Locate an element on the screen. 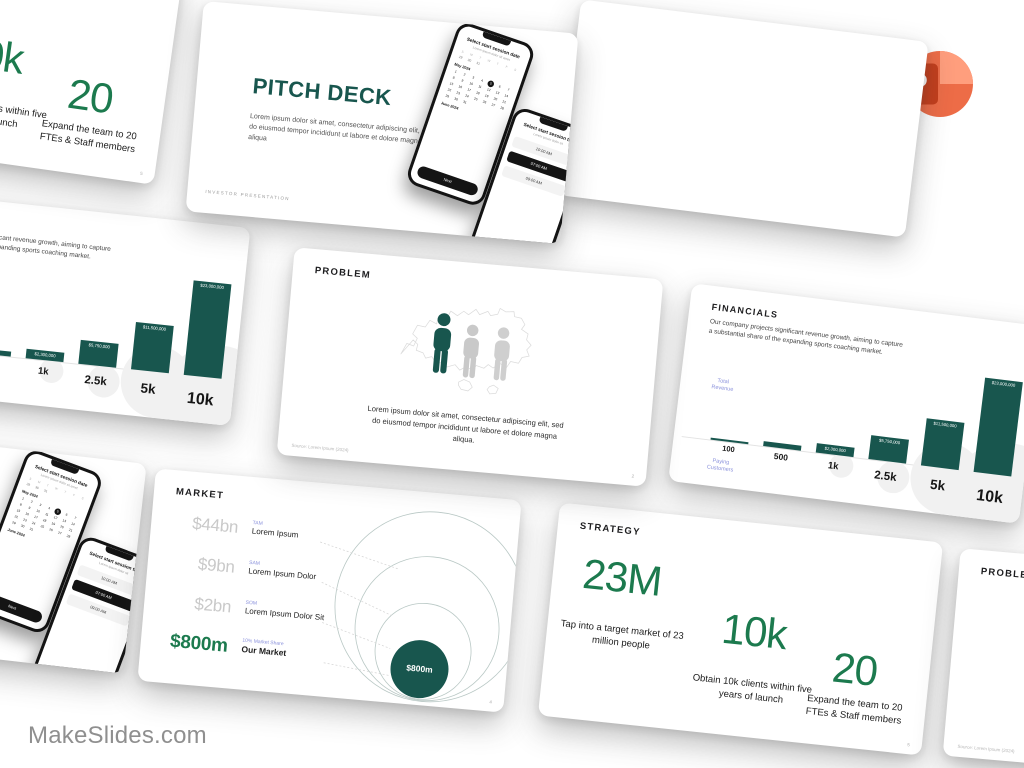 The height and width of the screenshot is (768, 1024). slide-footer: INVESTOR PRESENTATION is located at coordinates (247, 195).